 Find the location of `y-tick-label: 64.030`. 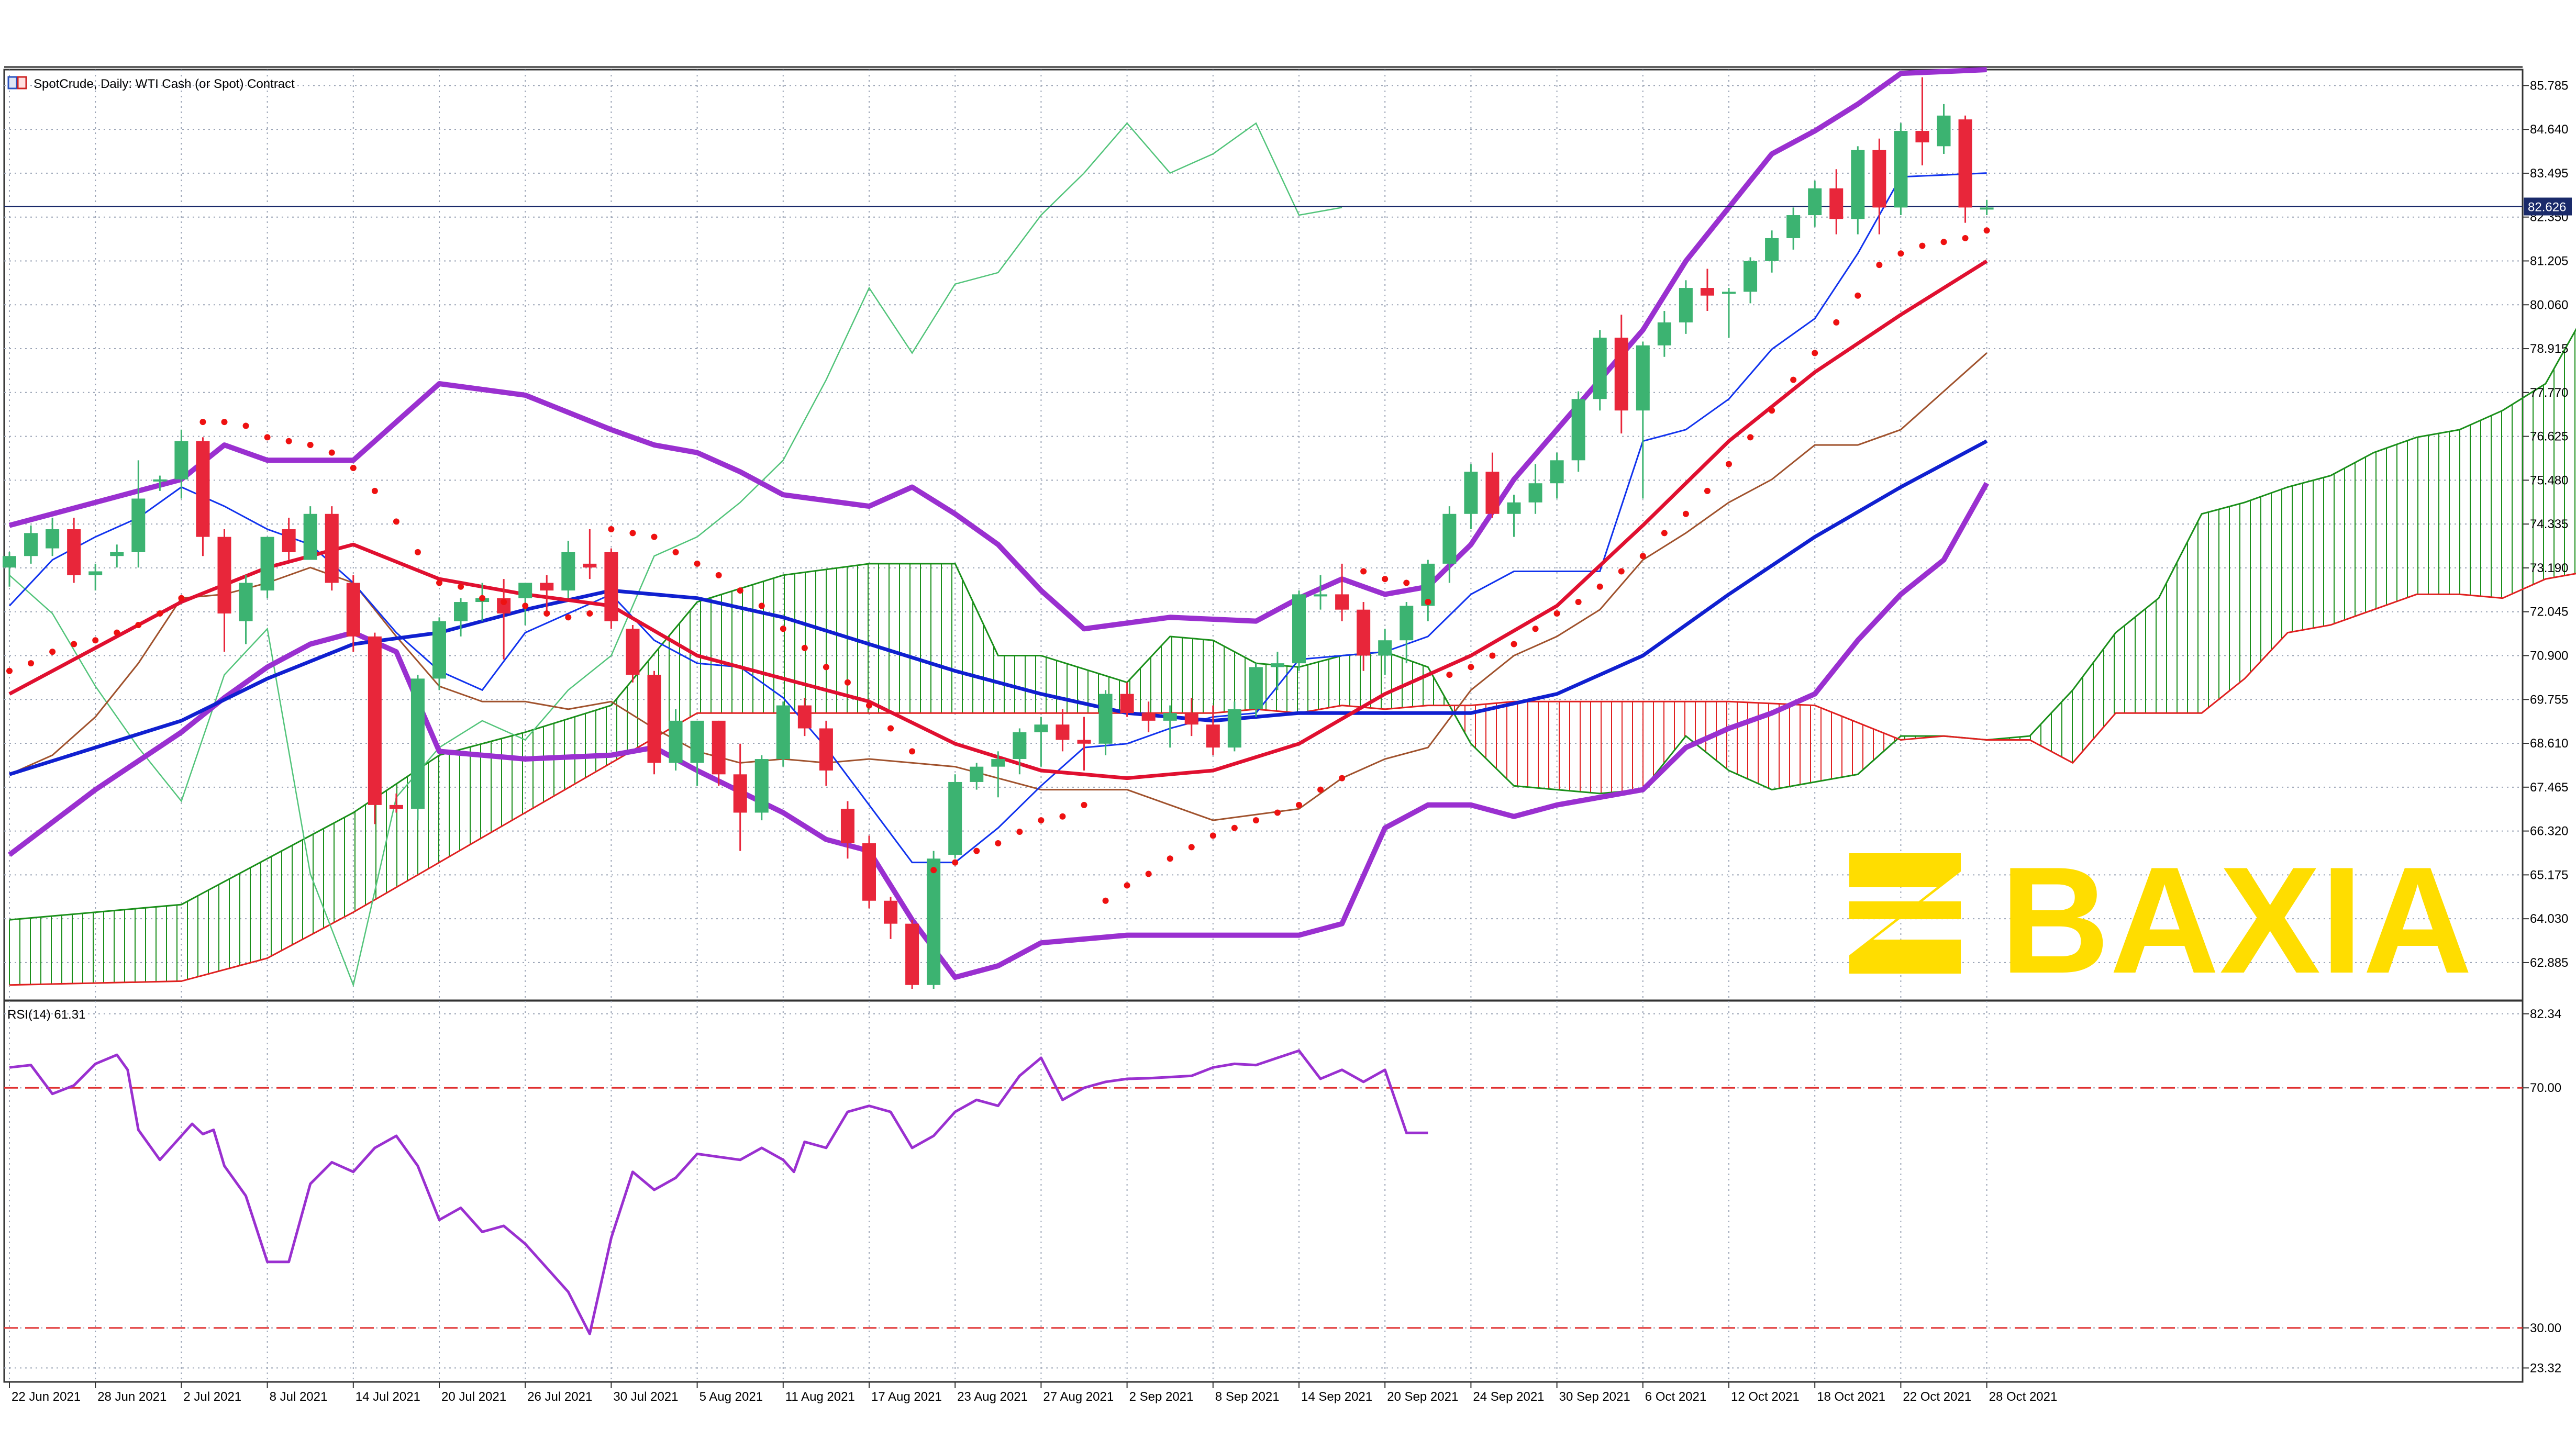

y-tick-label: 64.030 is located at coordinates (2549, 919).